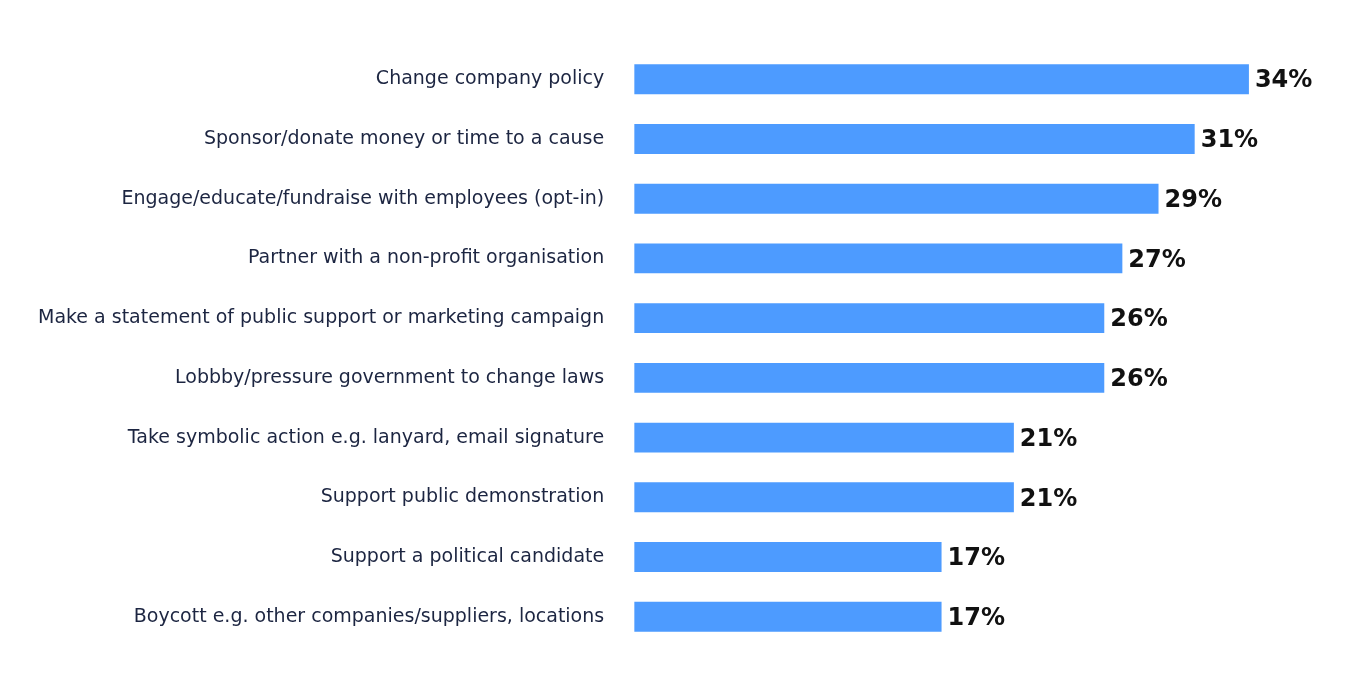 This screenshot has height=698, width=1345. Describe the element at coordinates (404, 136) in the screenshot. I see `y-tick-label: Sponsor/donate money or time to a cause` at that location.